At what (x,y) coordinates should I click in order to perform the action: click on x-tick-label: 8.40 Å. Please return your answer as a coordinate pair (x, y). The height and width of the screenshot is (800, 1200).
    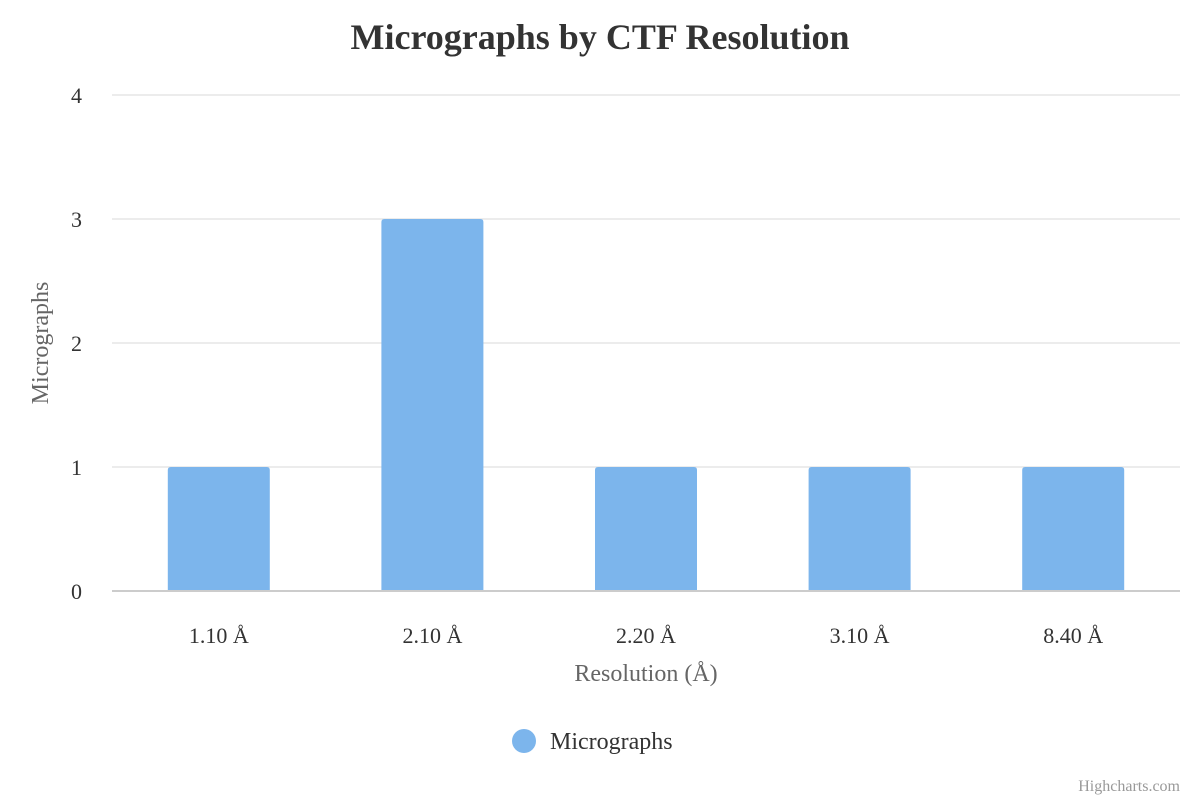
    Looking at the image, I should click on (1073, 635).